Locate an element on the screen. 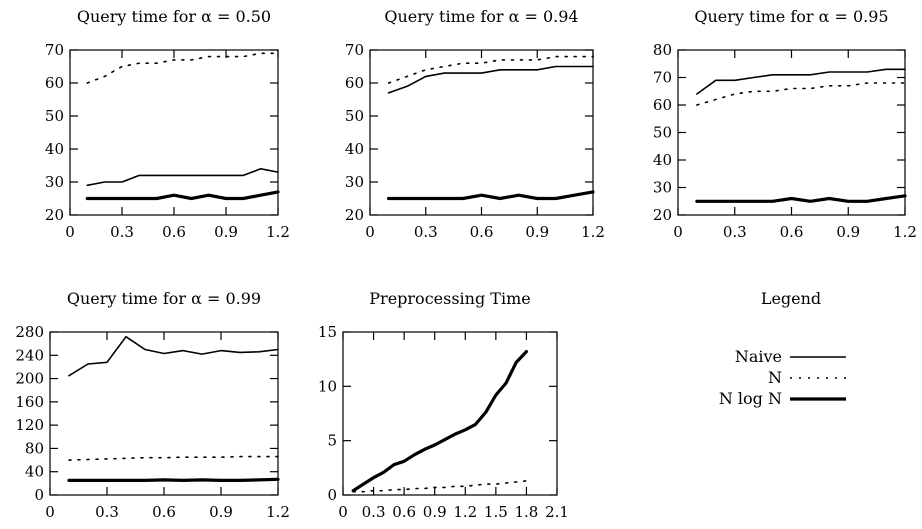  x-tick-label: 1.5 is located at coordinates (496, 512).